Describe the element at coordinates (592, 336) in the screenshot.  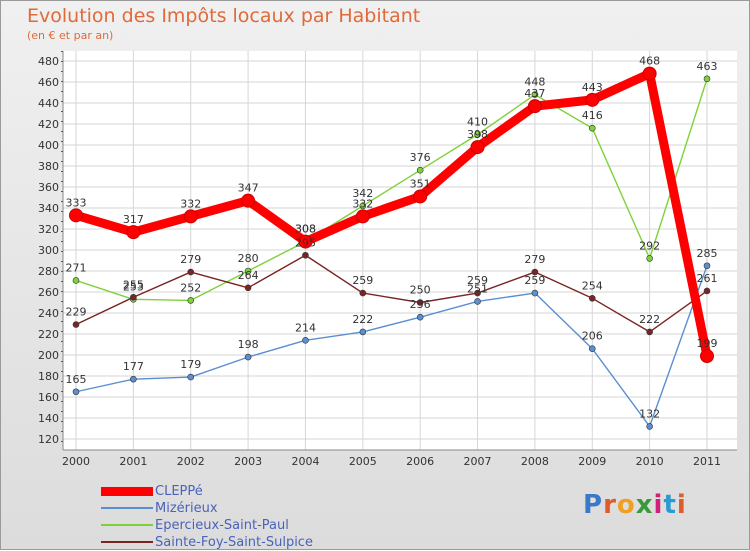
I see `data-label: 206` at that location.